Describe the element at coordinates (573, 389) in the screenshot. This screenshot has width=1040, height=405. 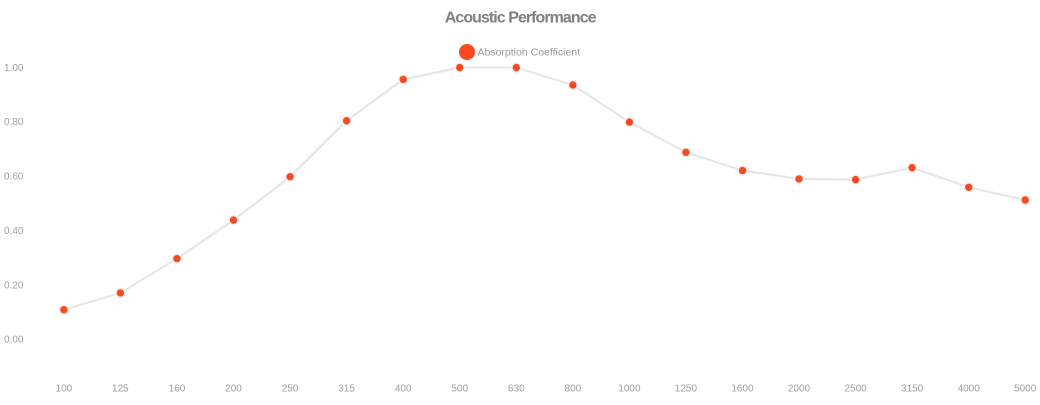
I see `svg-text: 800` at that location.